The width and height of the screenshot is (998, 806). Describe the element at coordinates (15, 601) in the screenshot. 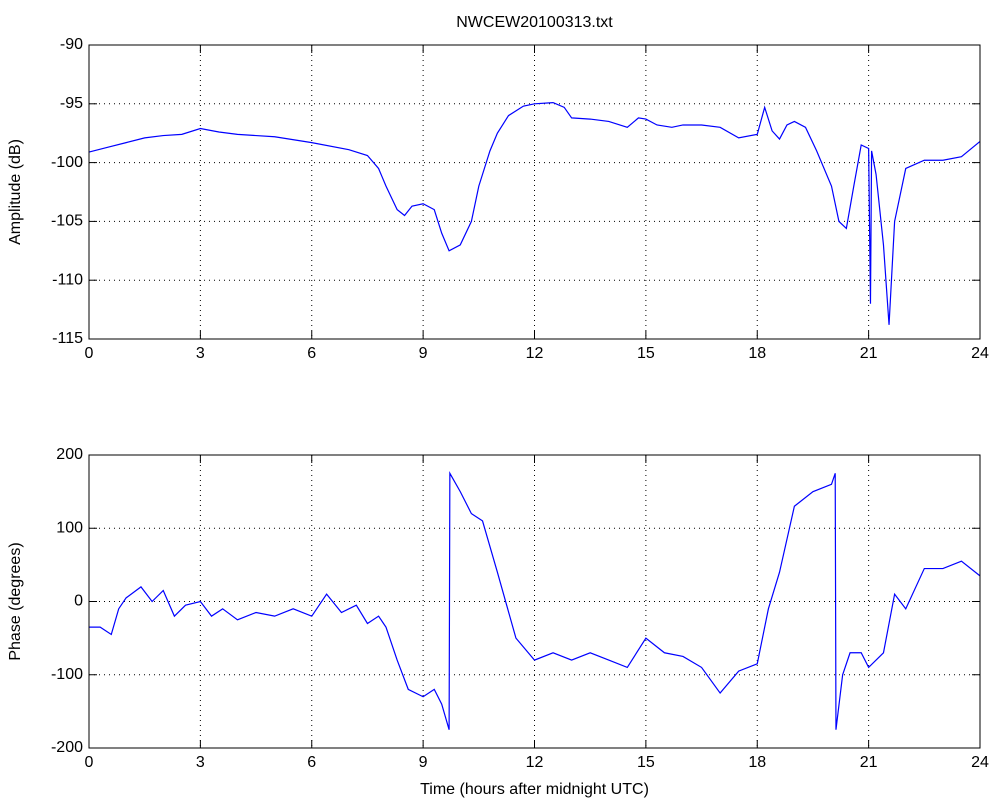

I see `y-axis-label: Phase (degrees)` at that location.